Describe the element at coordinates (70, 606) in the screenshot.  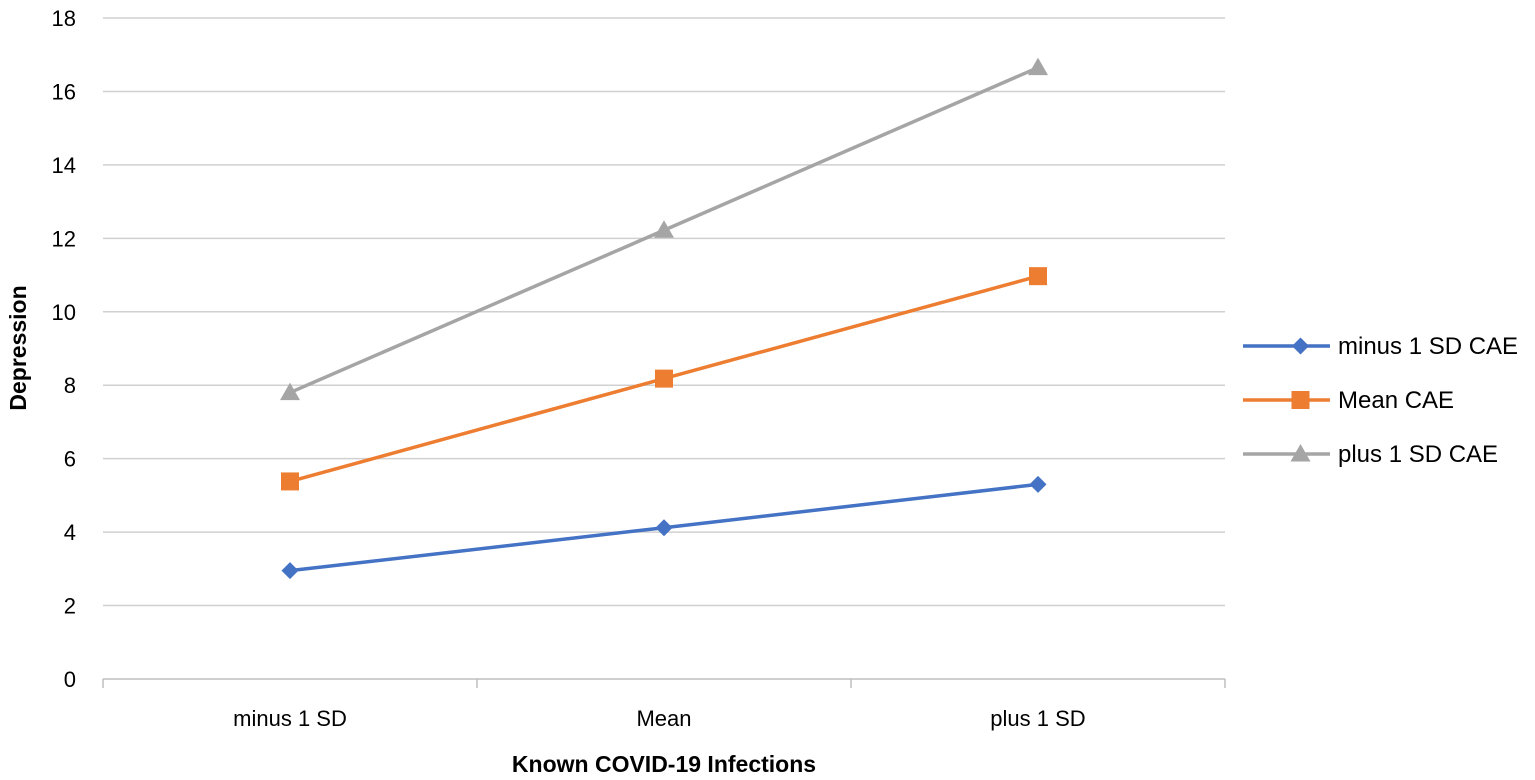
I see `y-tick-label: 2` at that location.